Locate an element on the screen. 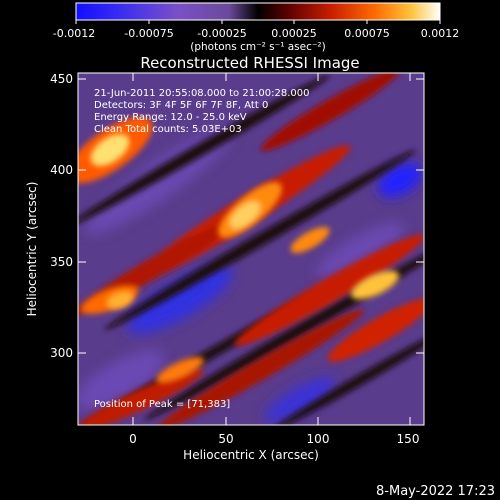  colorbar-tick-label: 0.00075 is located at coordinates (367, 33).